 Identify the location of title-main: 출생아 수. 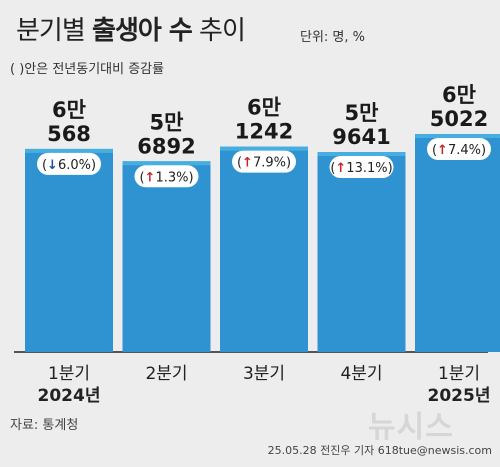
(142, 31).